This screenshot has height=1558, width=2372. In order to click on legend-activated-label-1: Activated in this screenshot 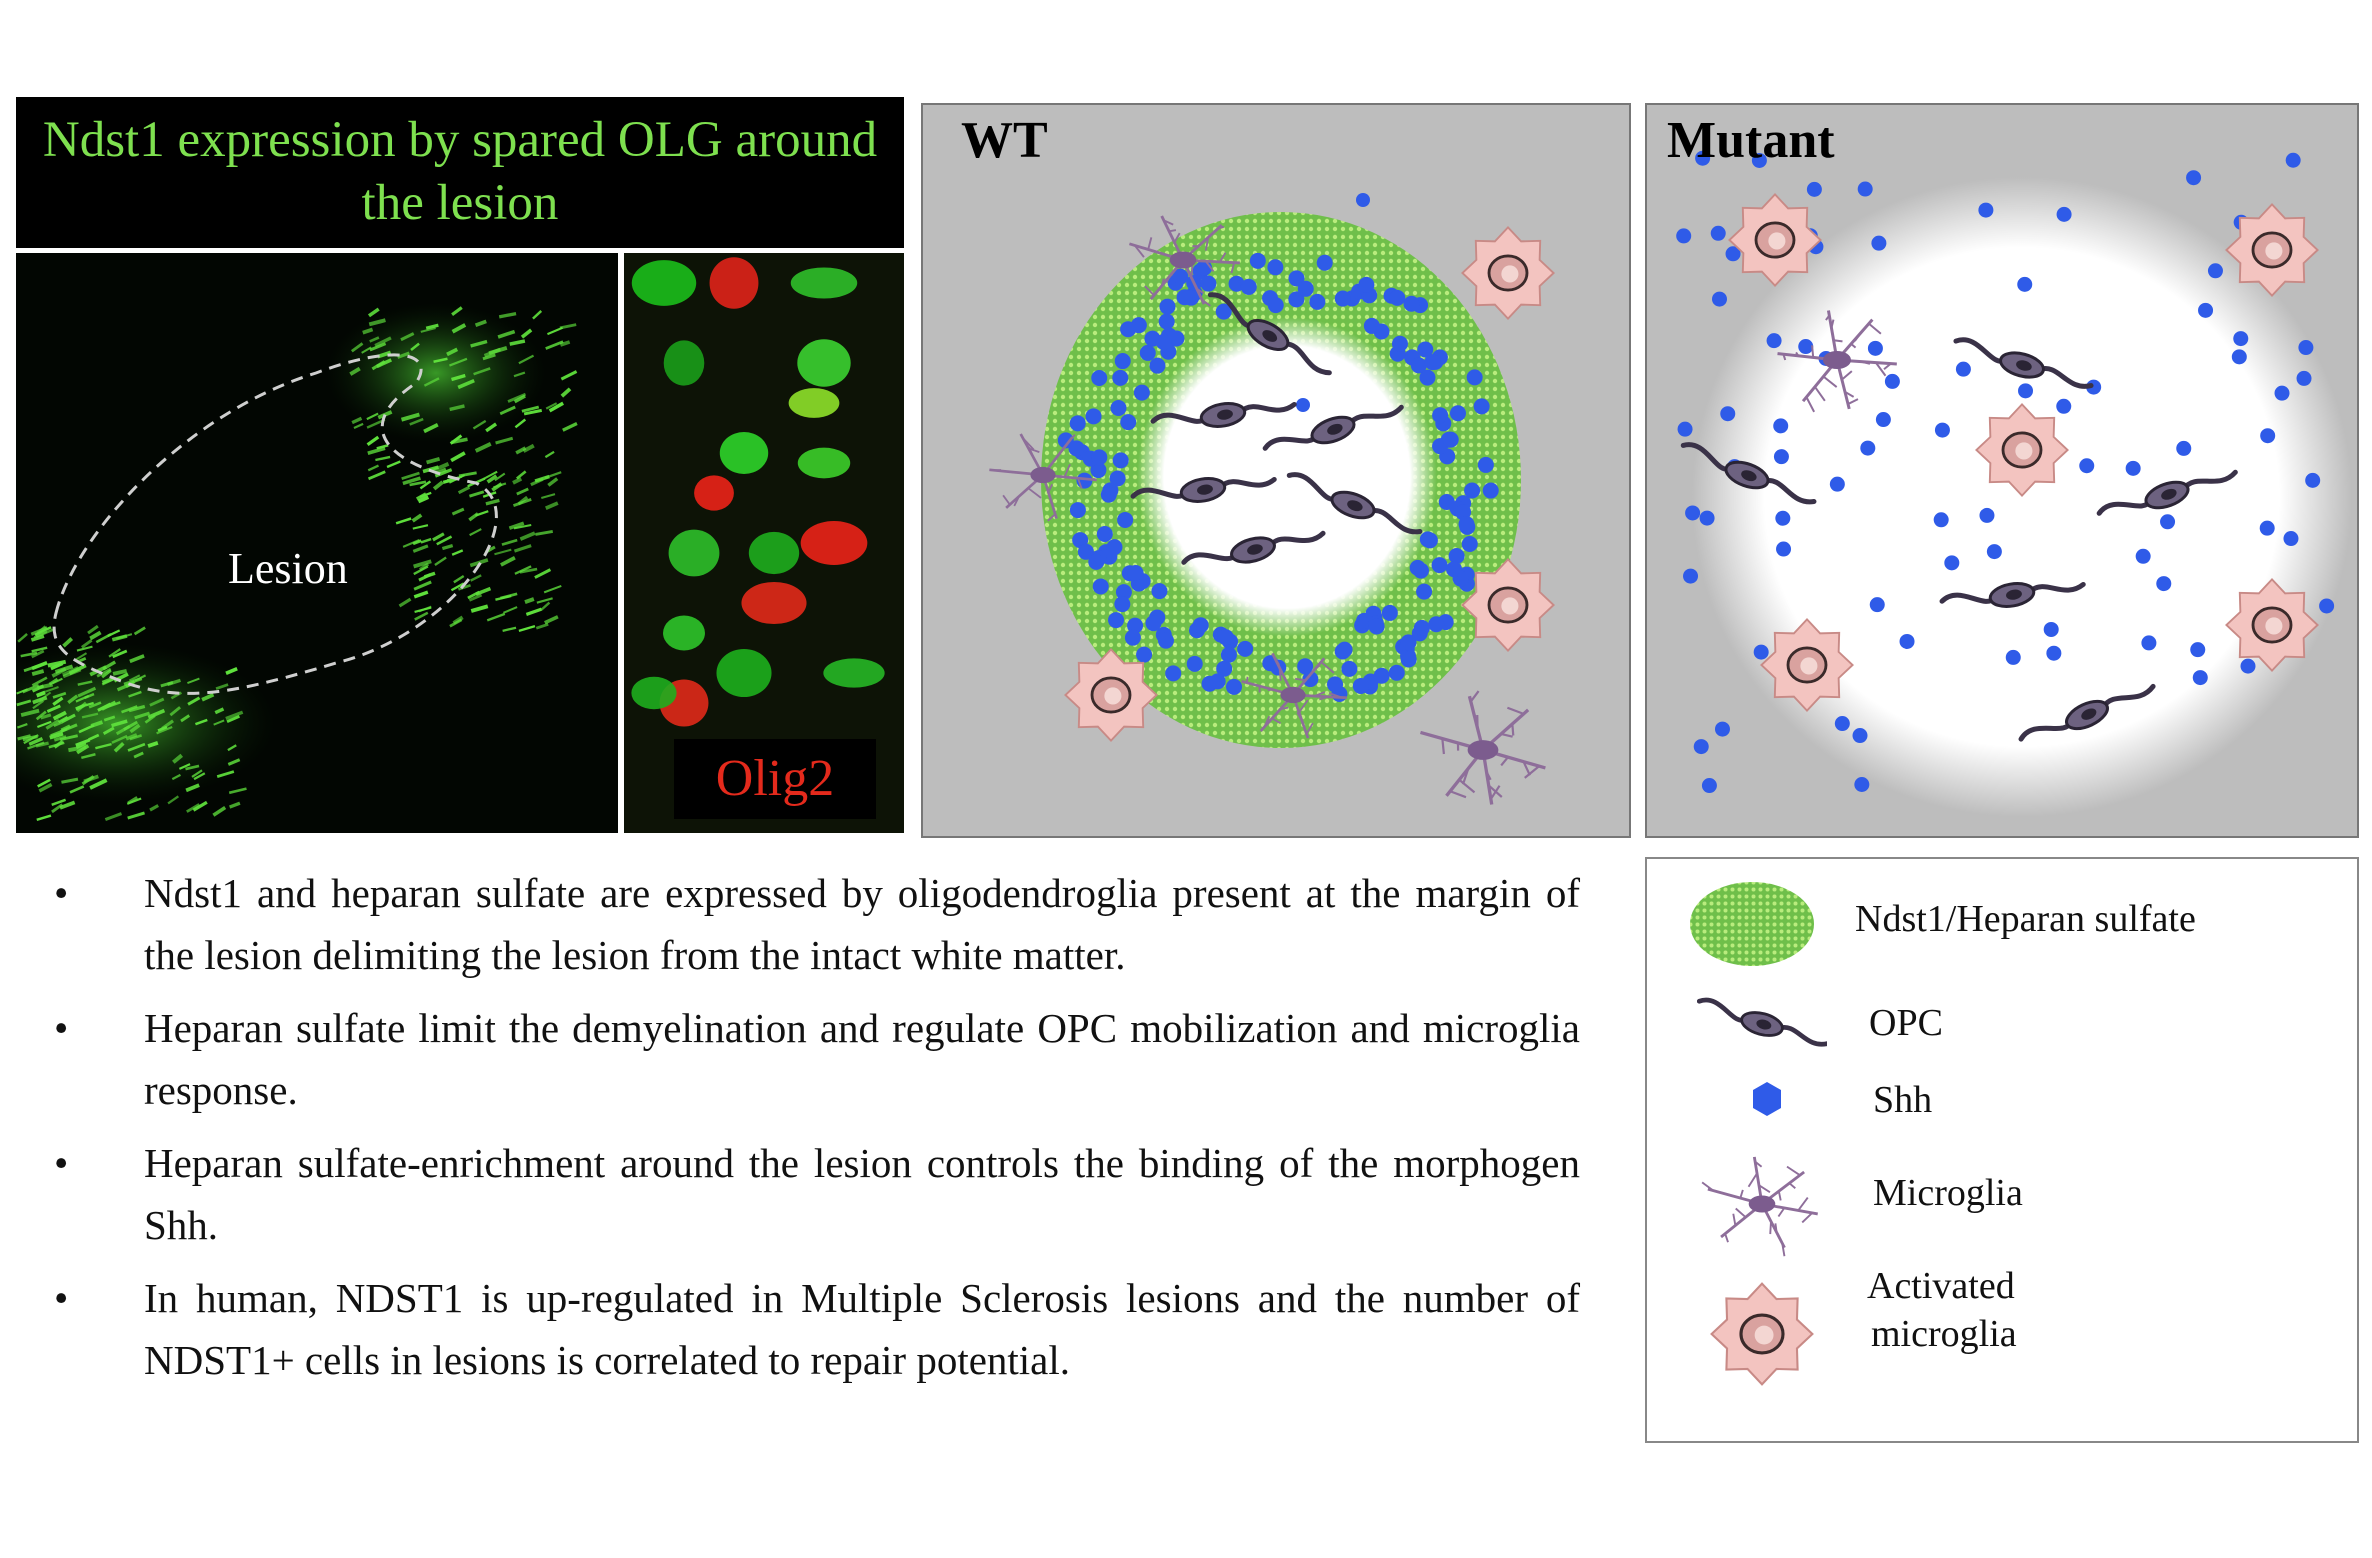, I will do `click(1941, 1286)`.